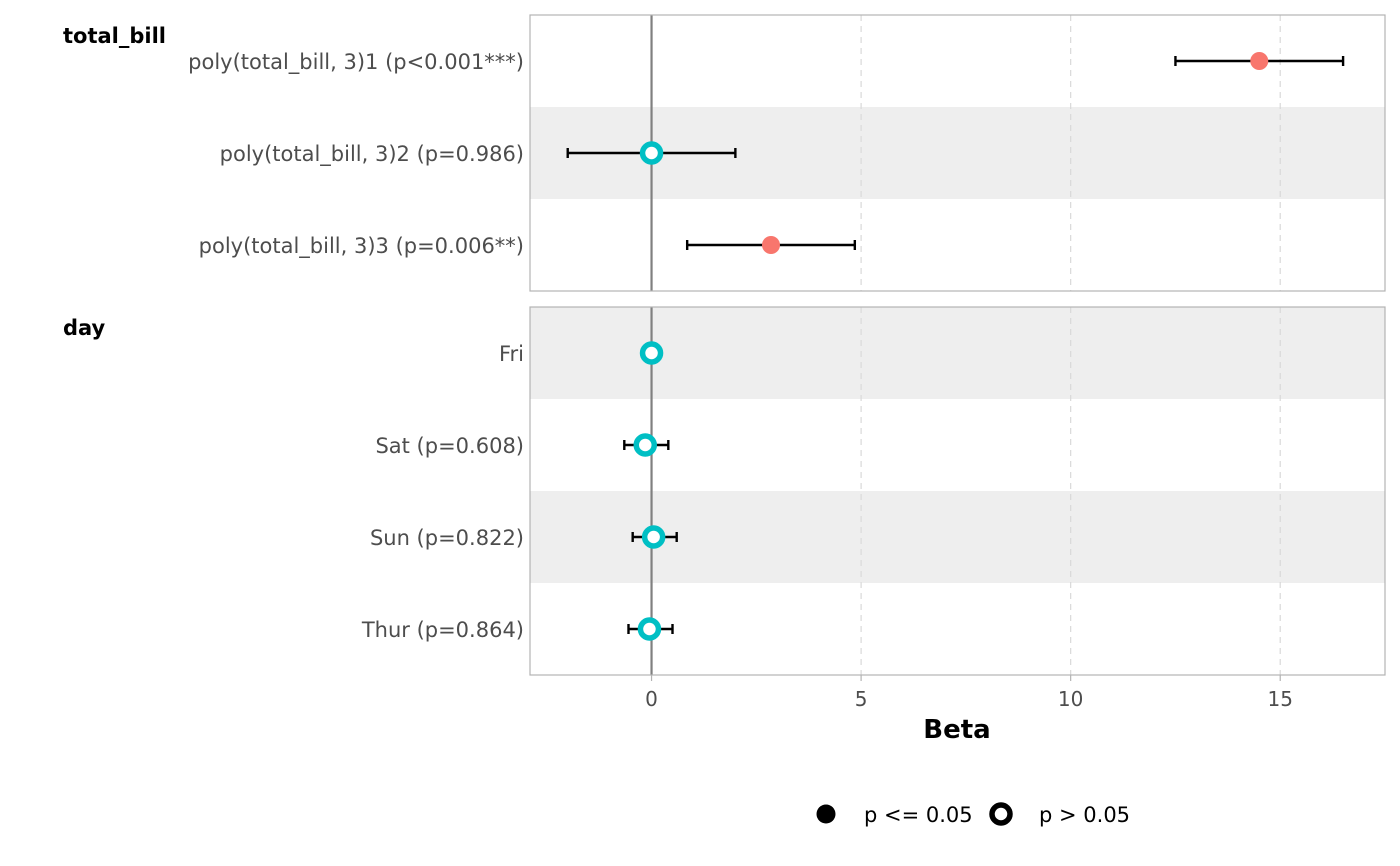 The width and height of the screenshot is (1400, 866). What do you see at coordinates (957, 353) in the screenshot?
I see `row-band` at bounding box center [957, 353].